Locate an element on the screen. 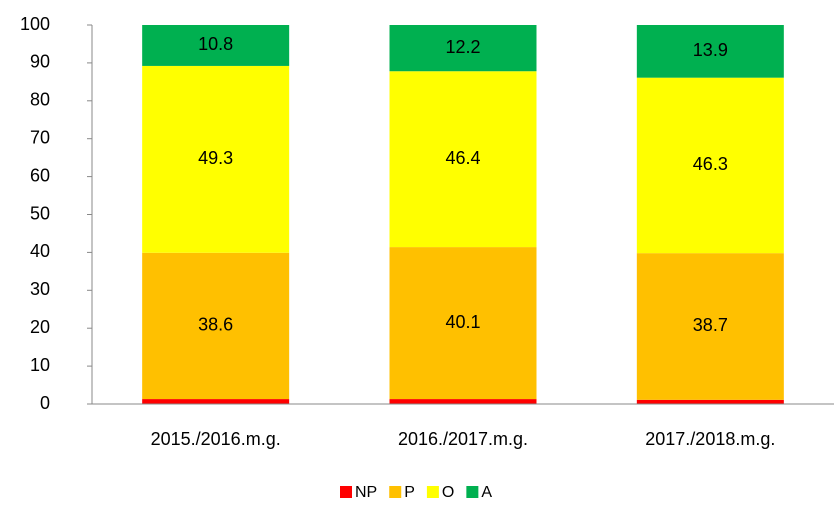  y-tick-label: 10 is located at coordinates (40, 365).